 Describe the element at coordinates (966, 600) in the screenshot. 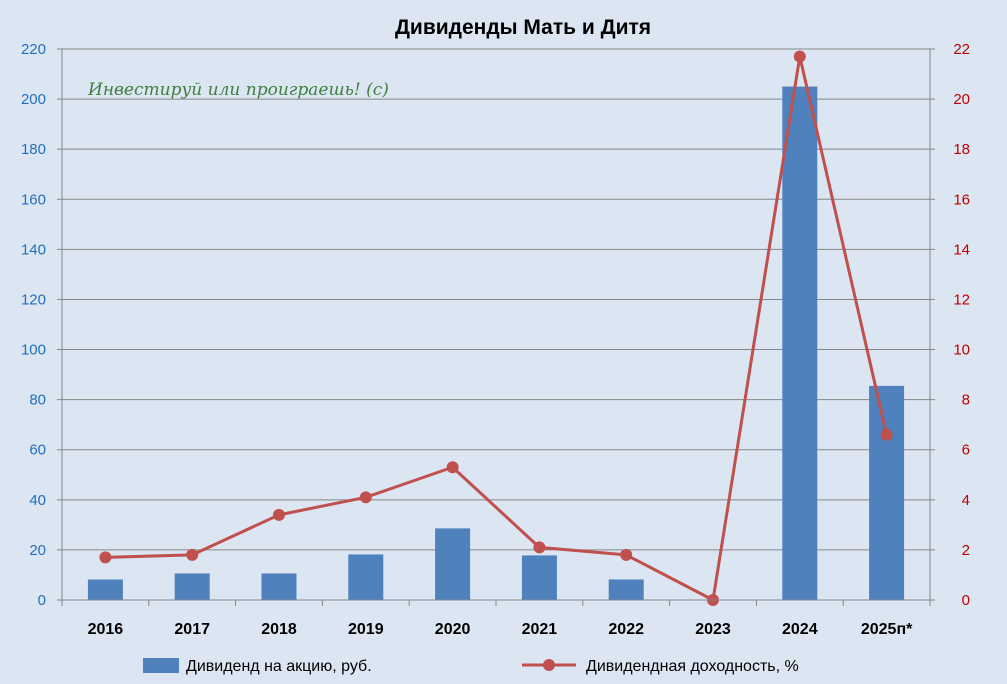

I see `y-right-tick-label: 0` at that location.